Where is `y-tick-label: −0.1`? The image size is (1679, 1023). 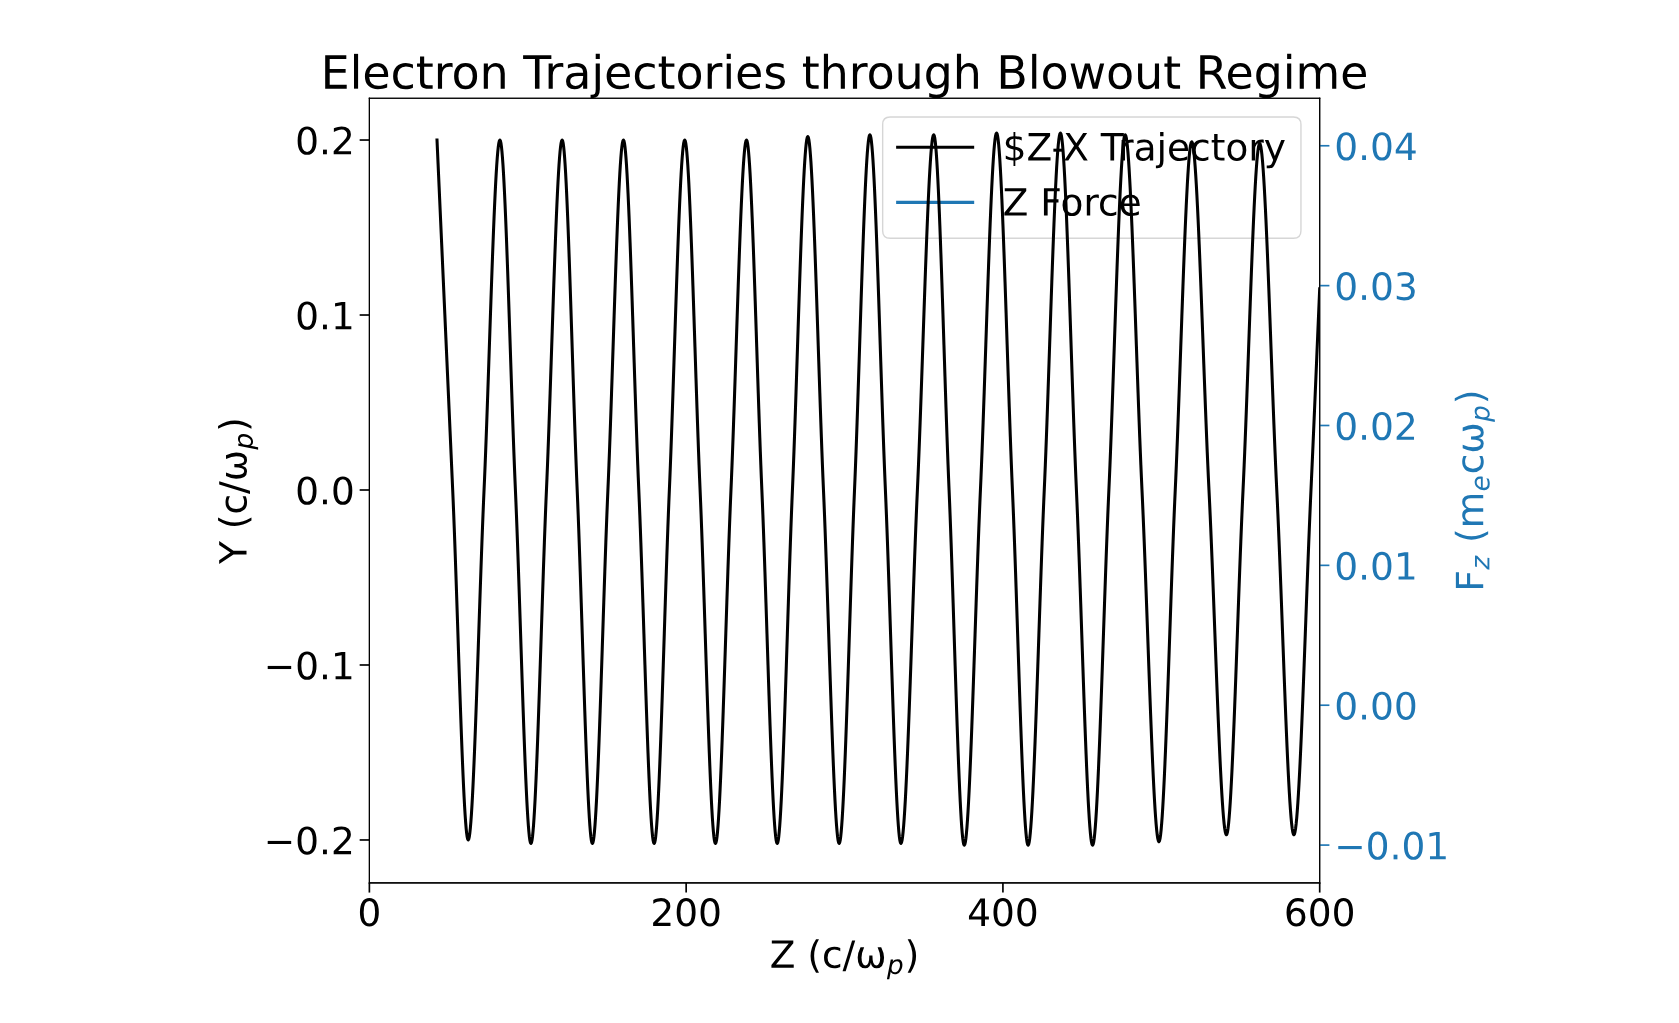 y-tick-label: −0.1 is located at coordinates (309, 665).